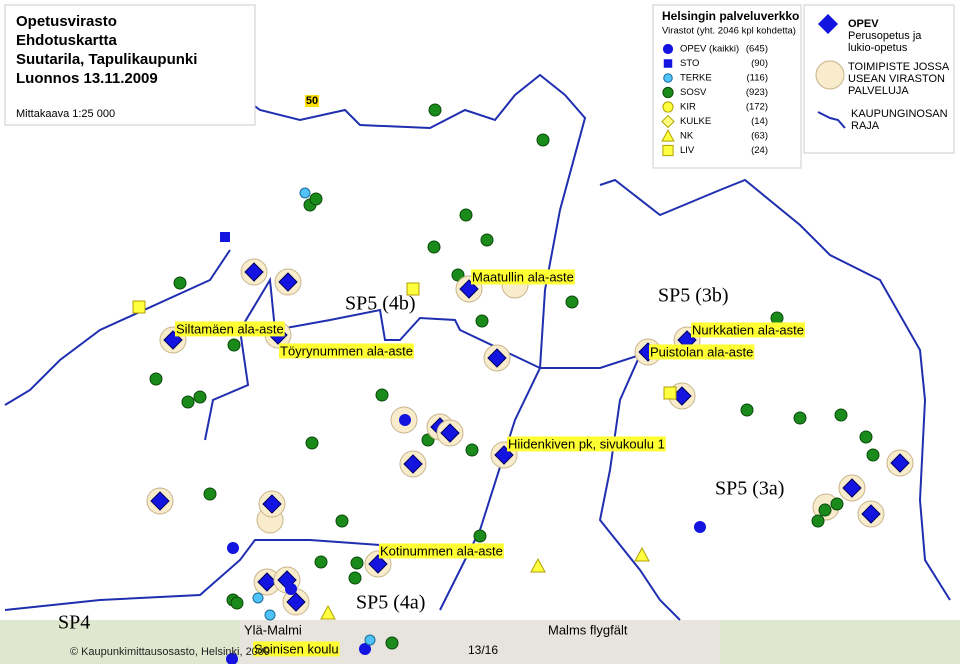 The image size is (960, 664). What do you see at coordinates (757, 78) in the screenshot?
I see `legend-count: (116)` at bounding box center [757, 78].